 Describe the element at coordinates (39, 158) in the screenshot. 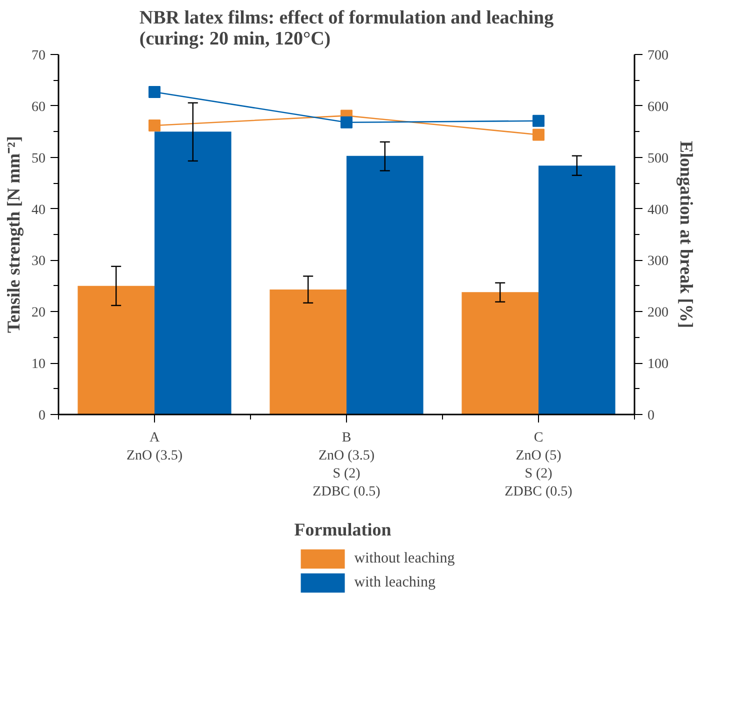

I see `y-tick-label: 50` at that location.